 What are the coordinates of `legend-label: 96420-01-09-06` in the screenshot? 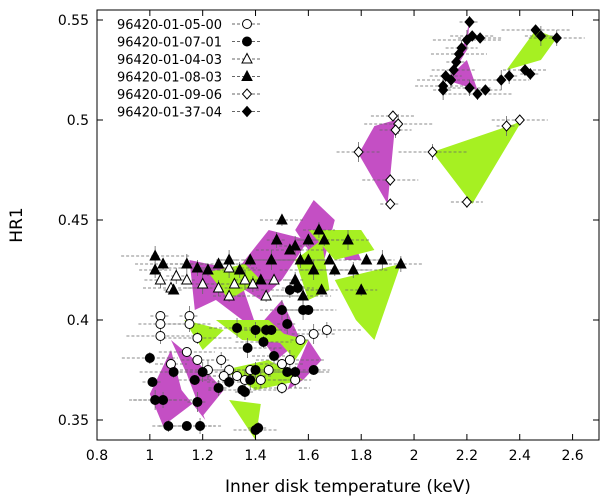 It's located at (169, 95).